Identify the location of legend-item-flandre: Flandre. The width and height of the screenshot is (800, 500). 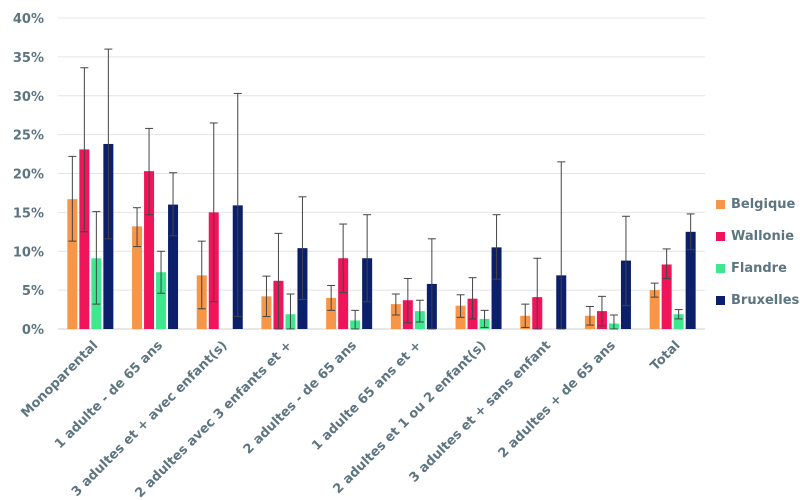
(758, 268).